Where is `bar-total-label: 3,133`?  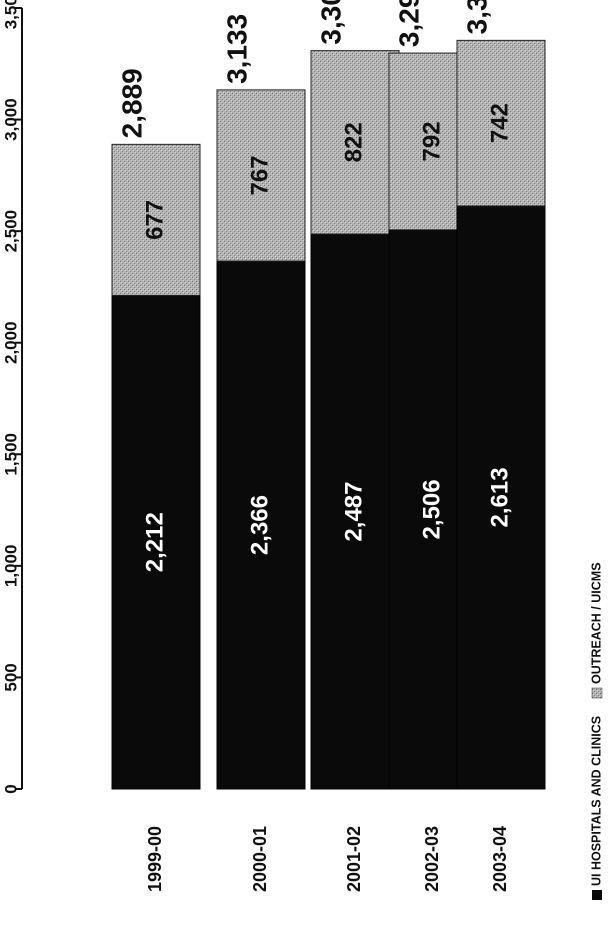 bar-total-label: 3,133 is located at coordinates (236, 49).